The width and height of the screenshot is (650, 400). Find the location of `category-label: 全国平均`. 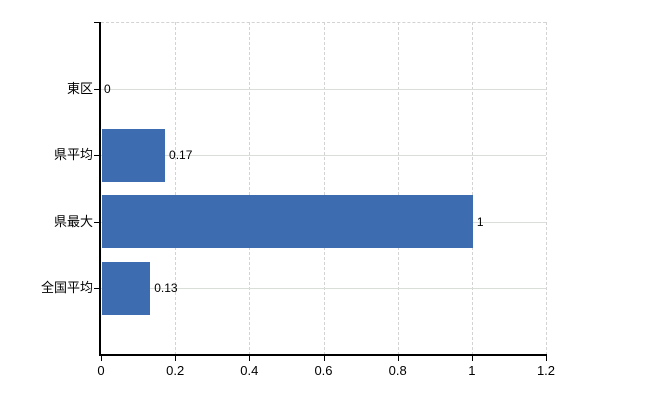

category-label: 全国平均 is located at coordinates (66, 288).